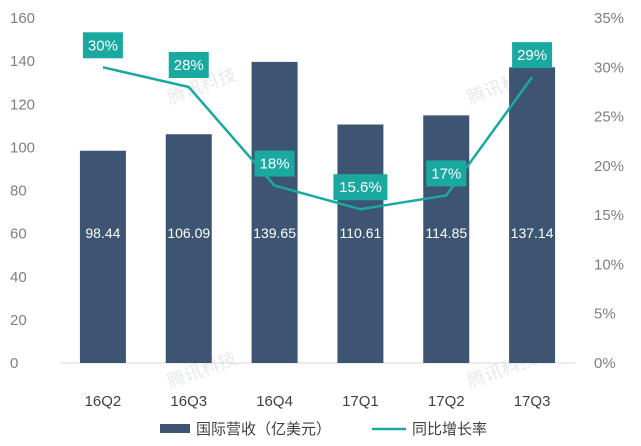  Describe the element at coordinates (175, 428) in the screenshot. I see `legend-swatch-revenue` at that location.